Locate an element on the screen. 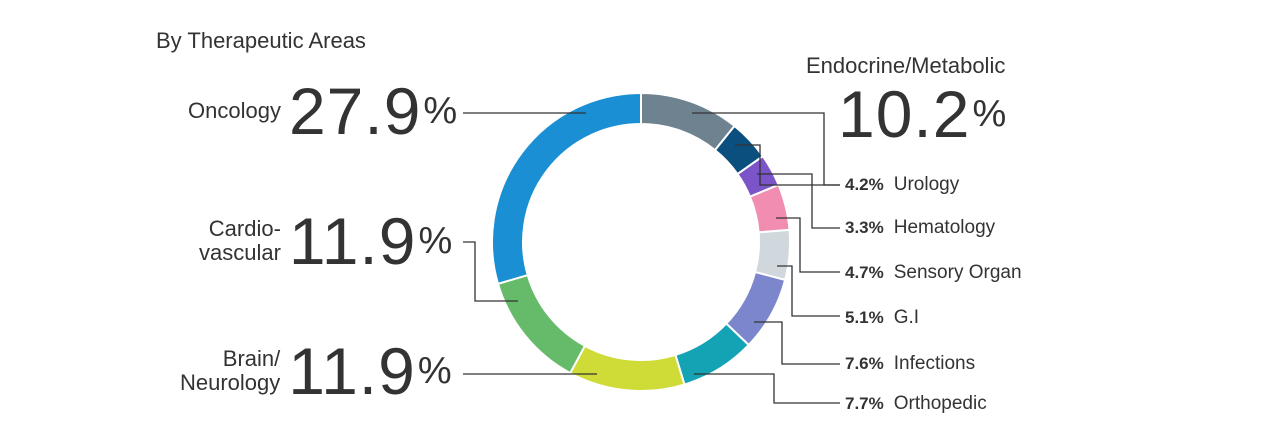 The image size is (1280, 440). label-urology: 4.2% Urology is located at coordinates (902, 185).